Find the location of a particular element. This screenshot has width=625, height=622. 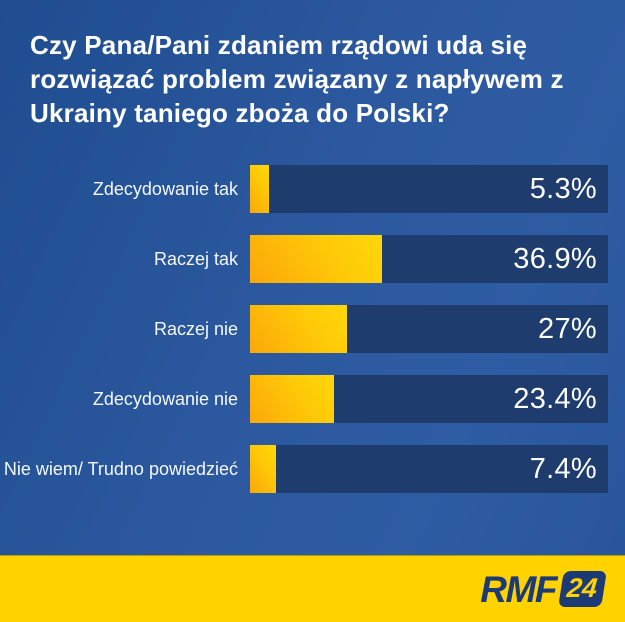

footer-strip: RMF 24 is located at coordinates (312, 588).